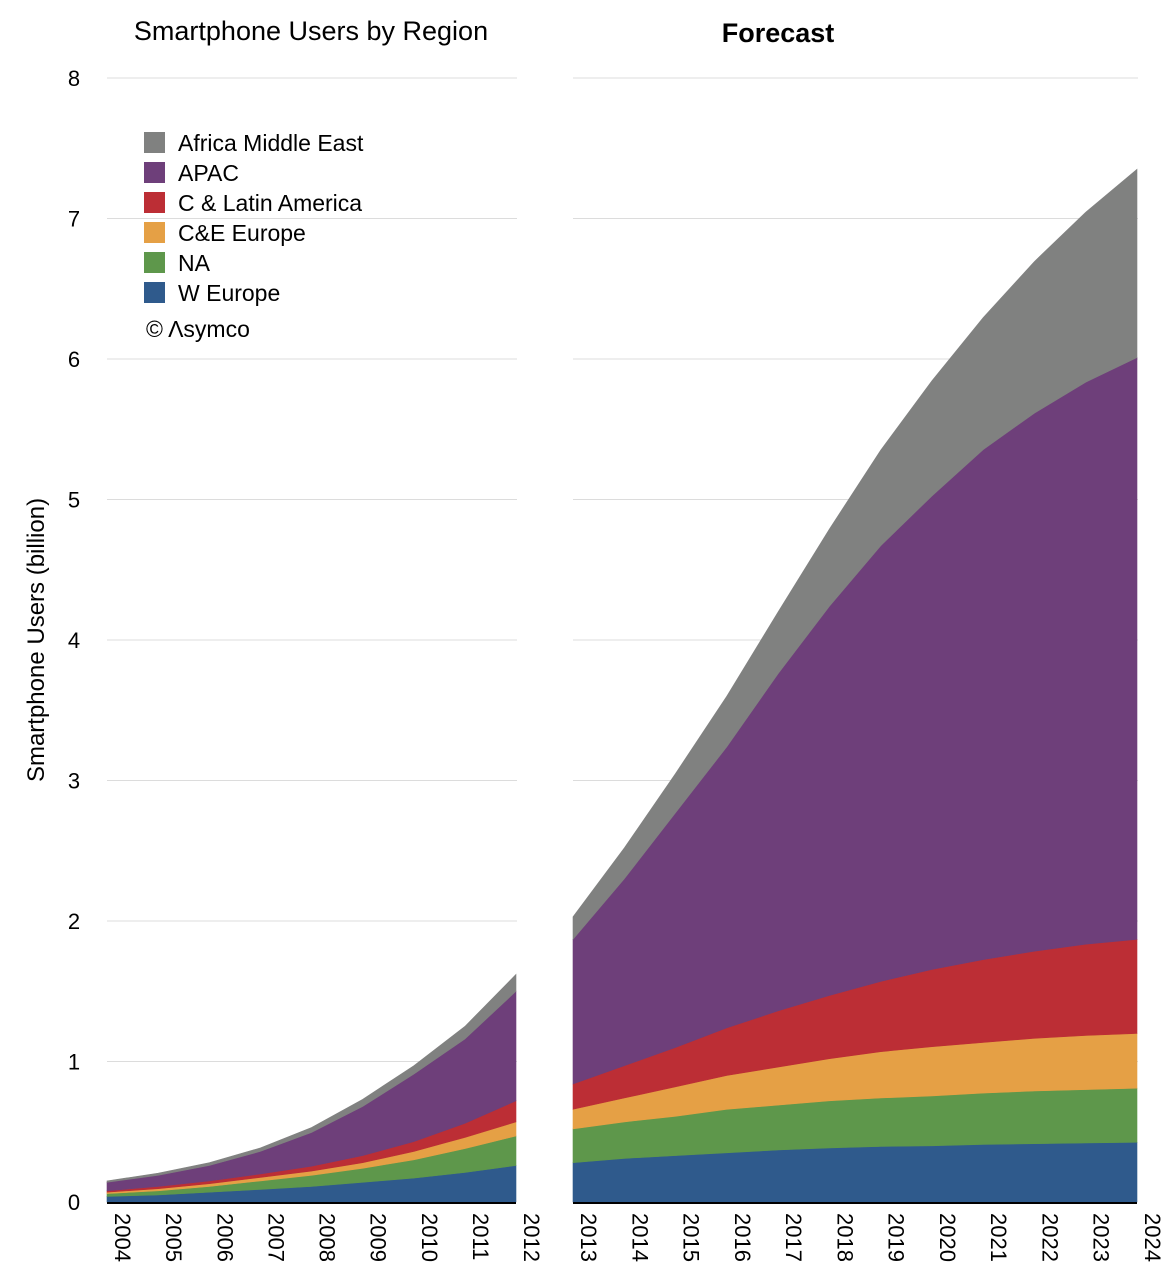 This screenshot has width=1174, height=1288. What do you see at coordinates (154, 142) in the screenshot?
I see `legend-swatch-africa-middle-east` at bounding box center [154, 142].